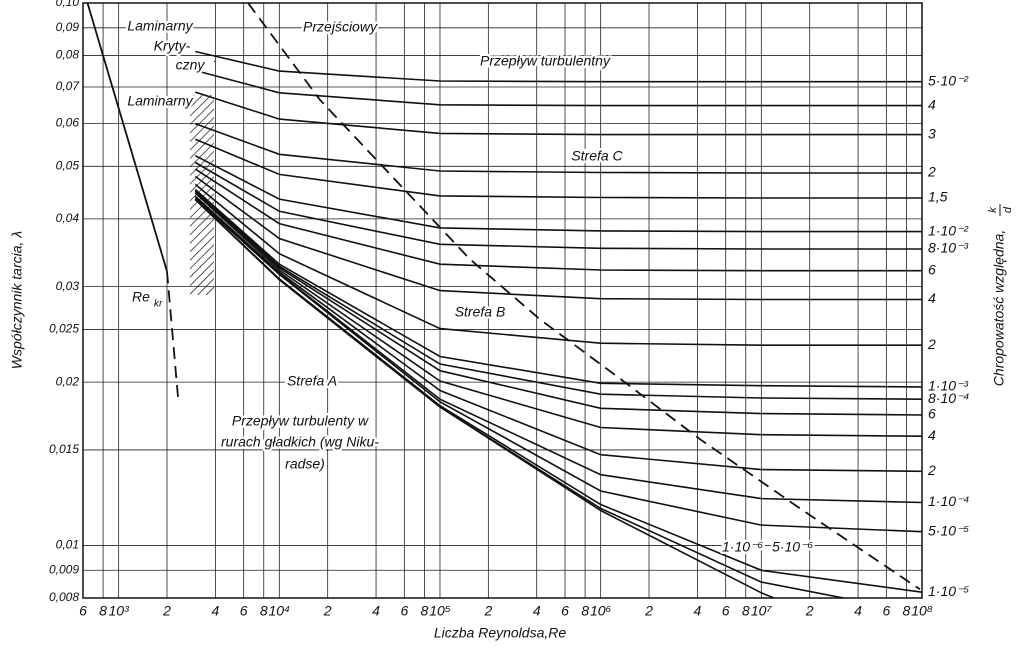 This screenshot has height=649, width=1024. I want to click on x-axis-label: Liczba Reynoldsa,Re, so click(500, 633).